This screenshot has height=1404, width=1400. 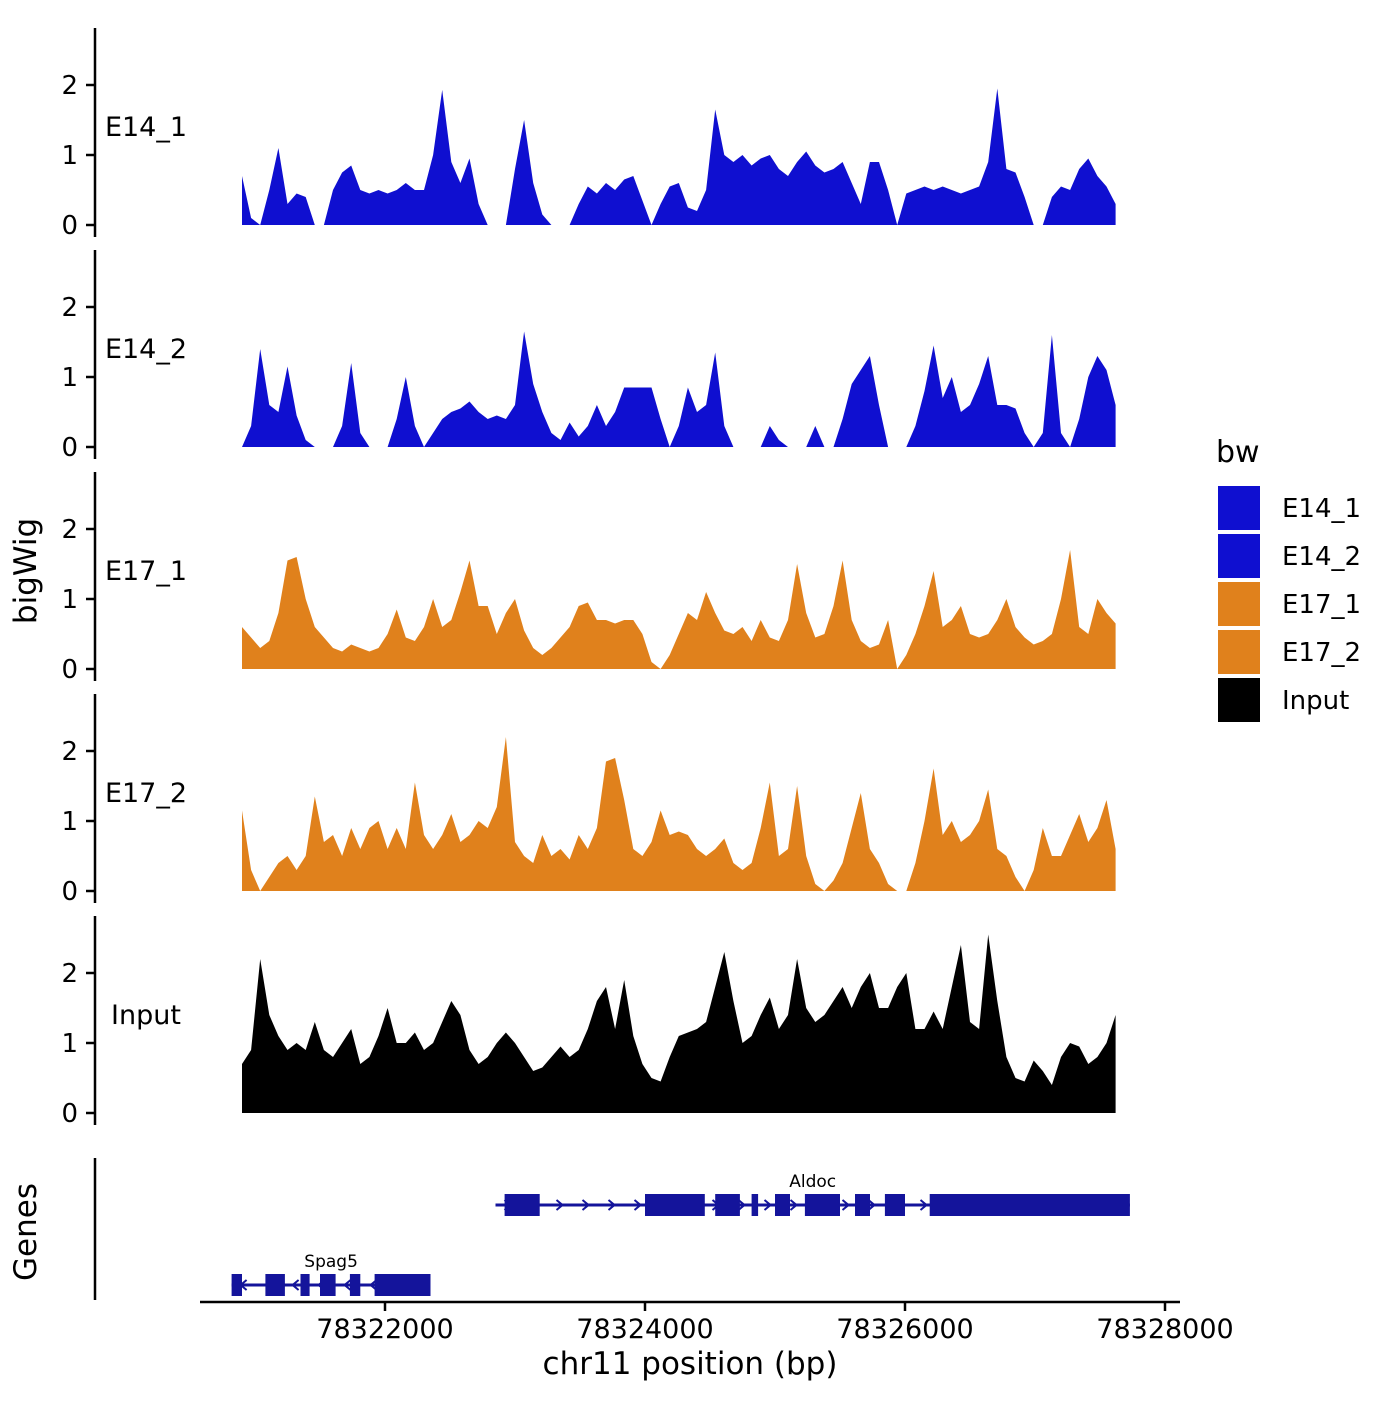 I want to click on track-Input: 0 1 2 Input, so click(x=588, y=1022).